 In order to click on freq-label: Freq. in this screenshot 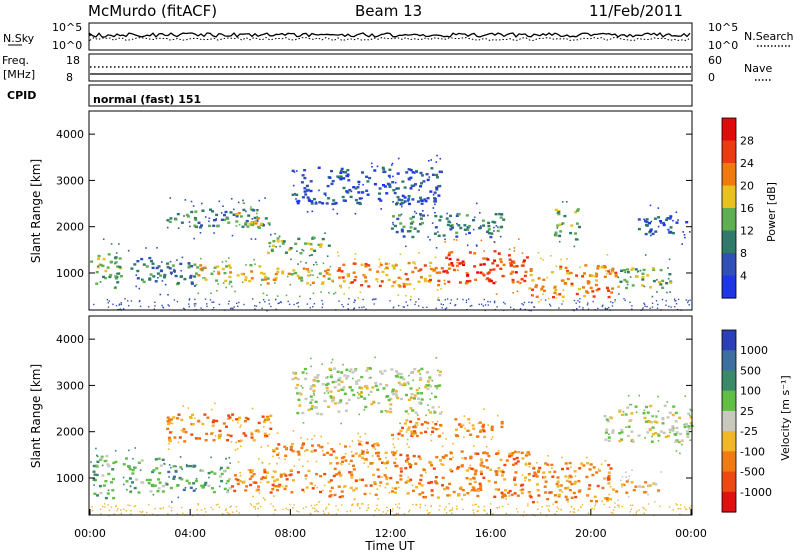, I will do `click(15, 60)`.